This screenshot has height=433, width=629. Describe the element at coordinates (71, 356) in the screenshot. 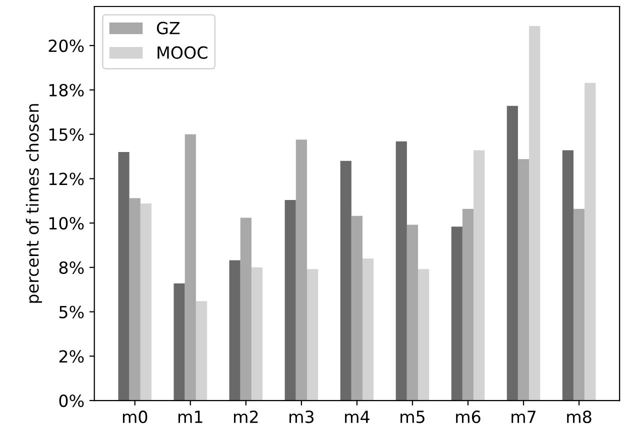

I see `y-tick-label: 2%` at that location.